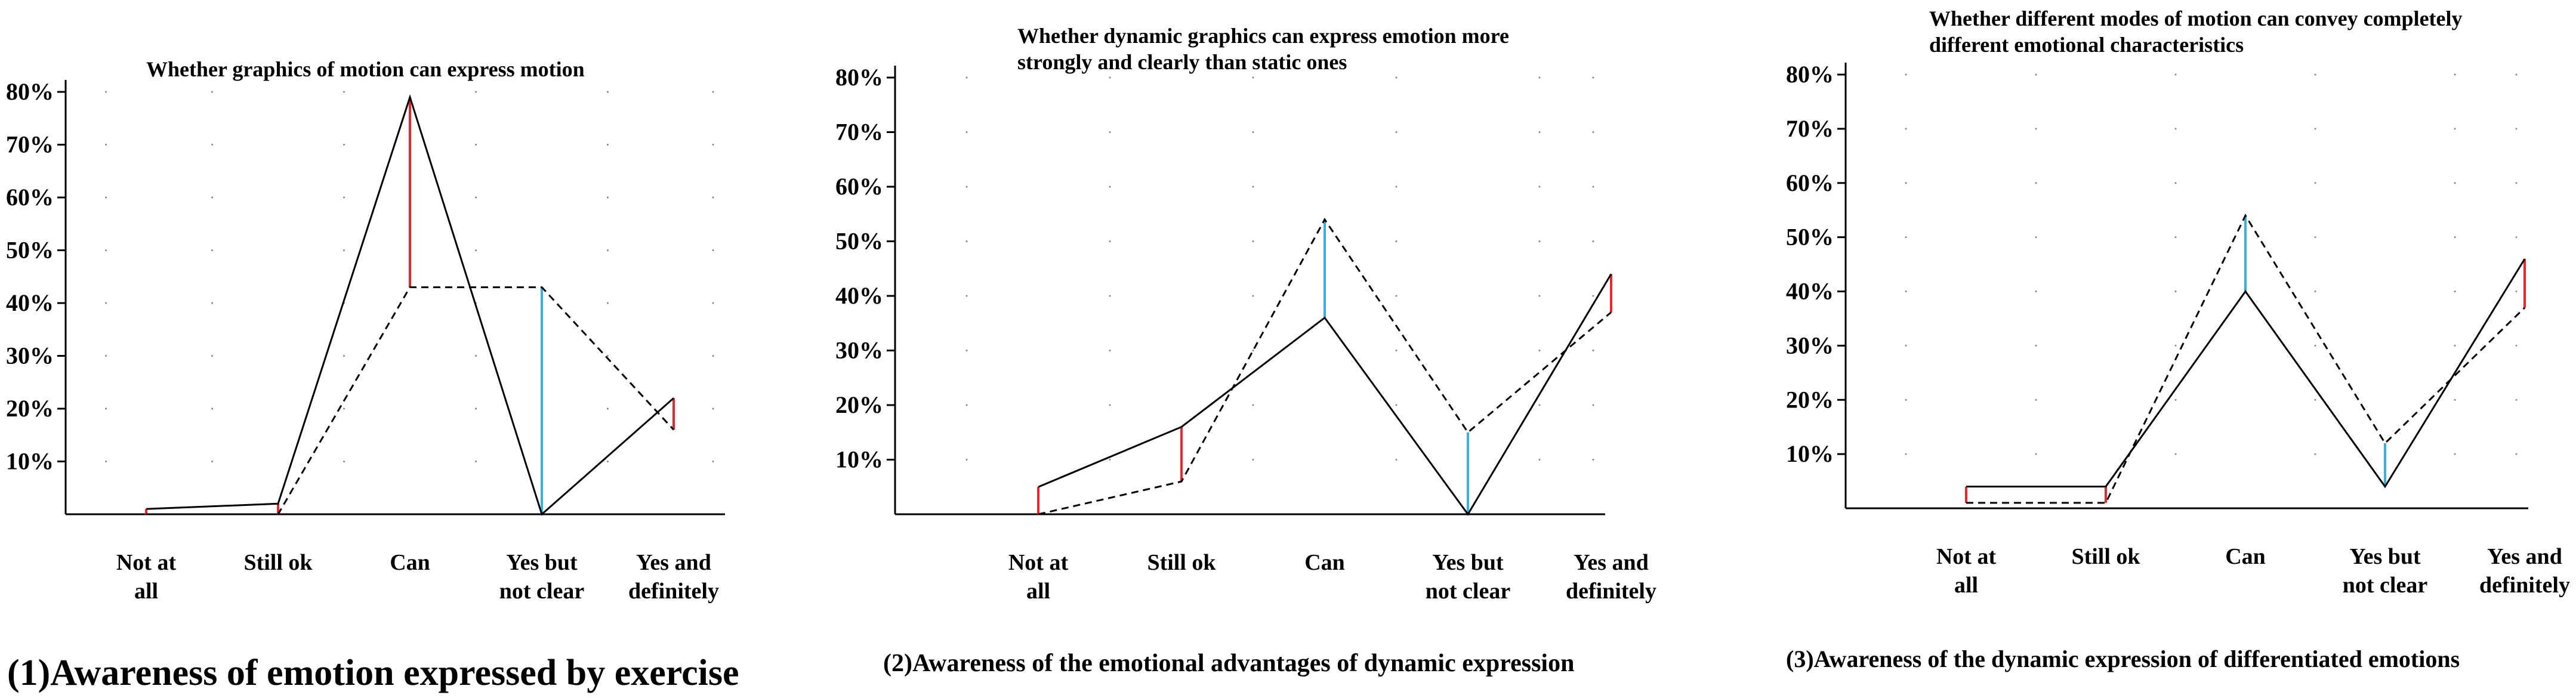 This screenshot has width=2576, height=698. What do you see at coordinates (542, 577) in the screenshot?
I see `category-label: Yes but not clear` at bounding box center [542, 577].